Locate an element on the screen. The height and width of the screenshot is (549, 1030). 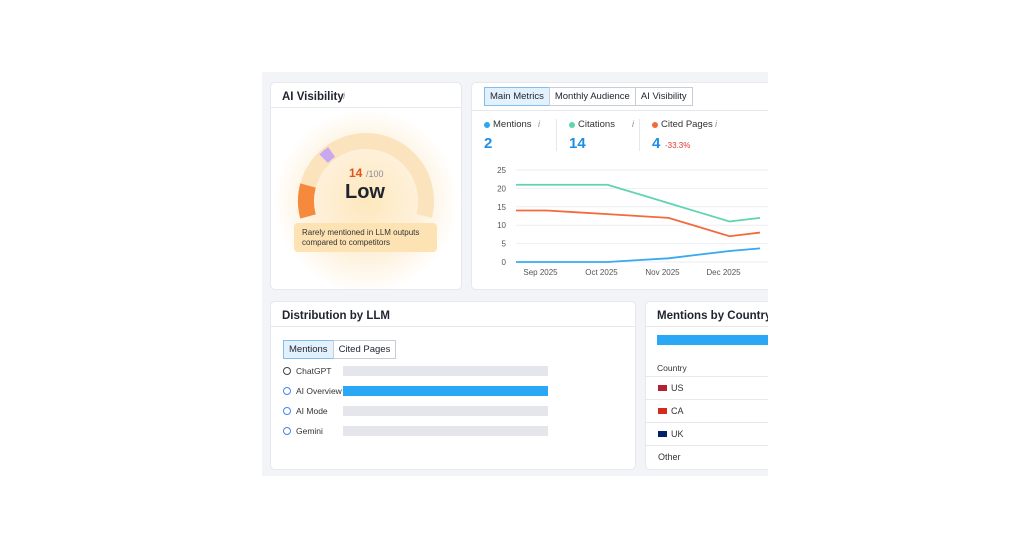
tab: Mentions is located at coordinates (308, 349).